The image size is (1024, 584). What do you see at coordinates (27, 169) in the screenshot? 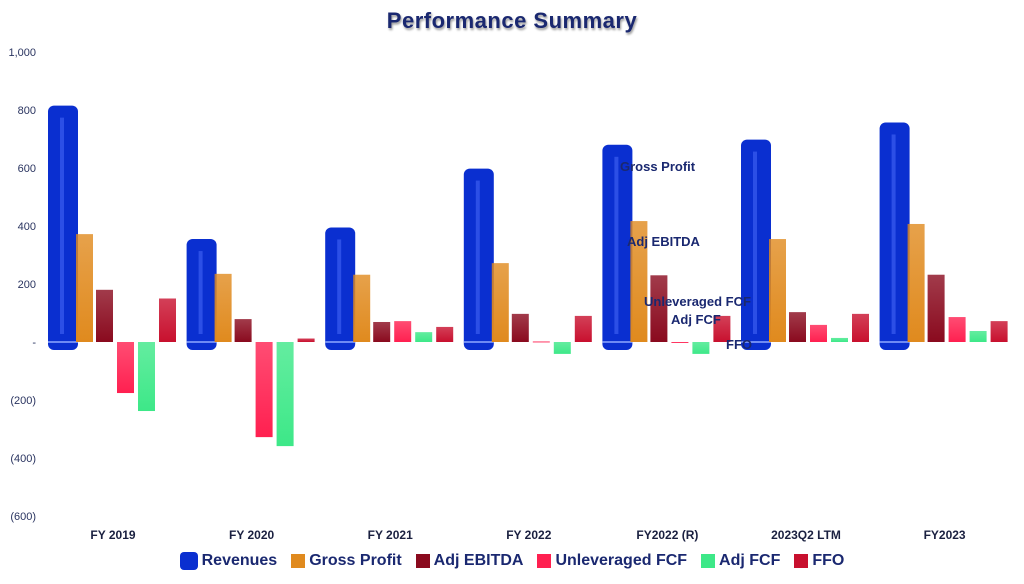
I see `y-tick-label: 600` at bounding box center [27, 169].